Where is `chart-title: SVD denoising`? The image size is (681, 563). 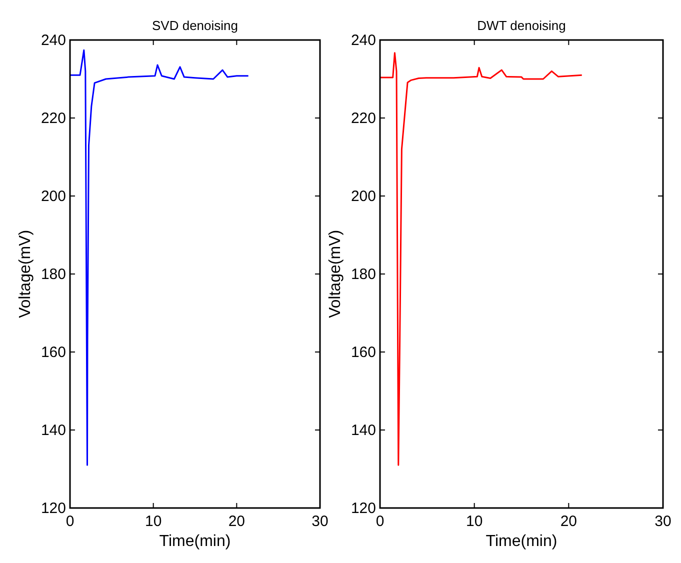
chart-title: SVD denoising is located at coordinates (195, 25).